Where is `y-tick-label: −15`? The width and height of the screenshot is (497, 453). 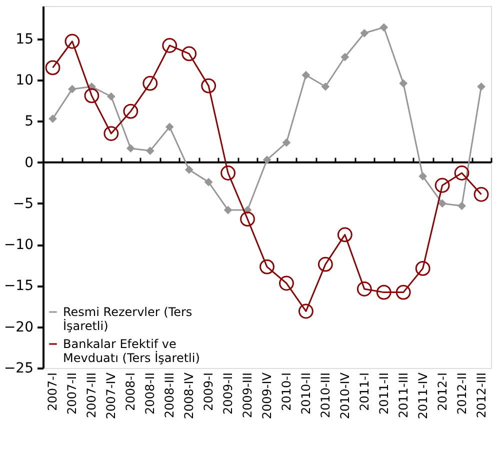 y-tick-label: −15 is located at coordinates (19, 286).